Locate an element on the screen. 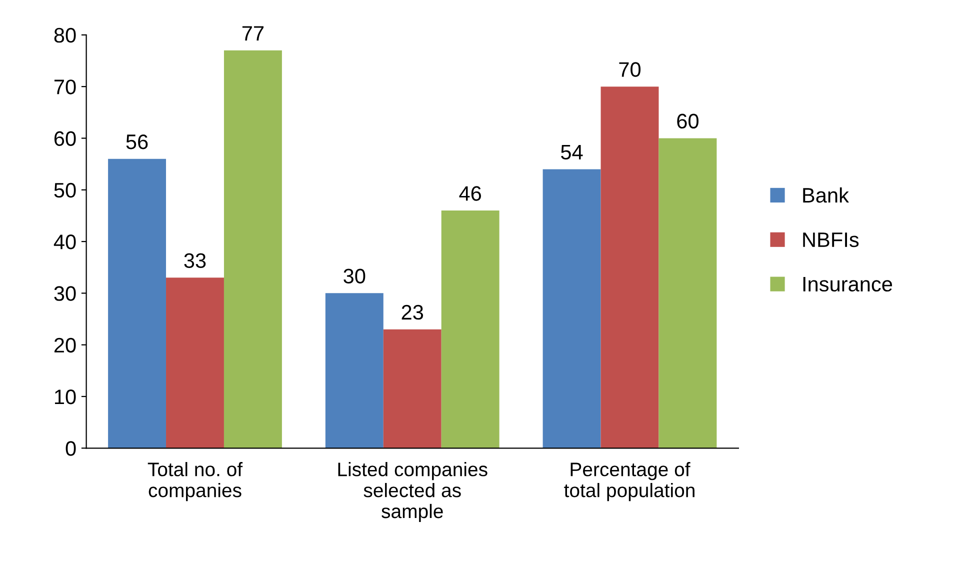  x-tick-label: Listed companies selected as sample is located at coordinates (413, 492).